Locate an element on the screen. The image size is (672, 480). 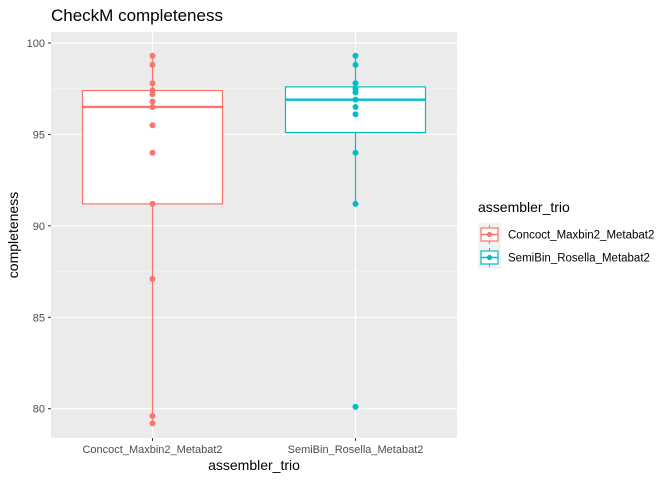
y-axis-title: completeness is located at coordinates (13, 235).